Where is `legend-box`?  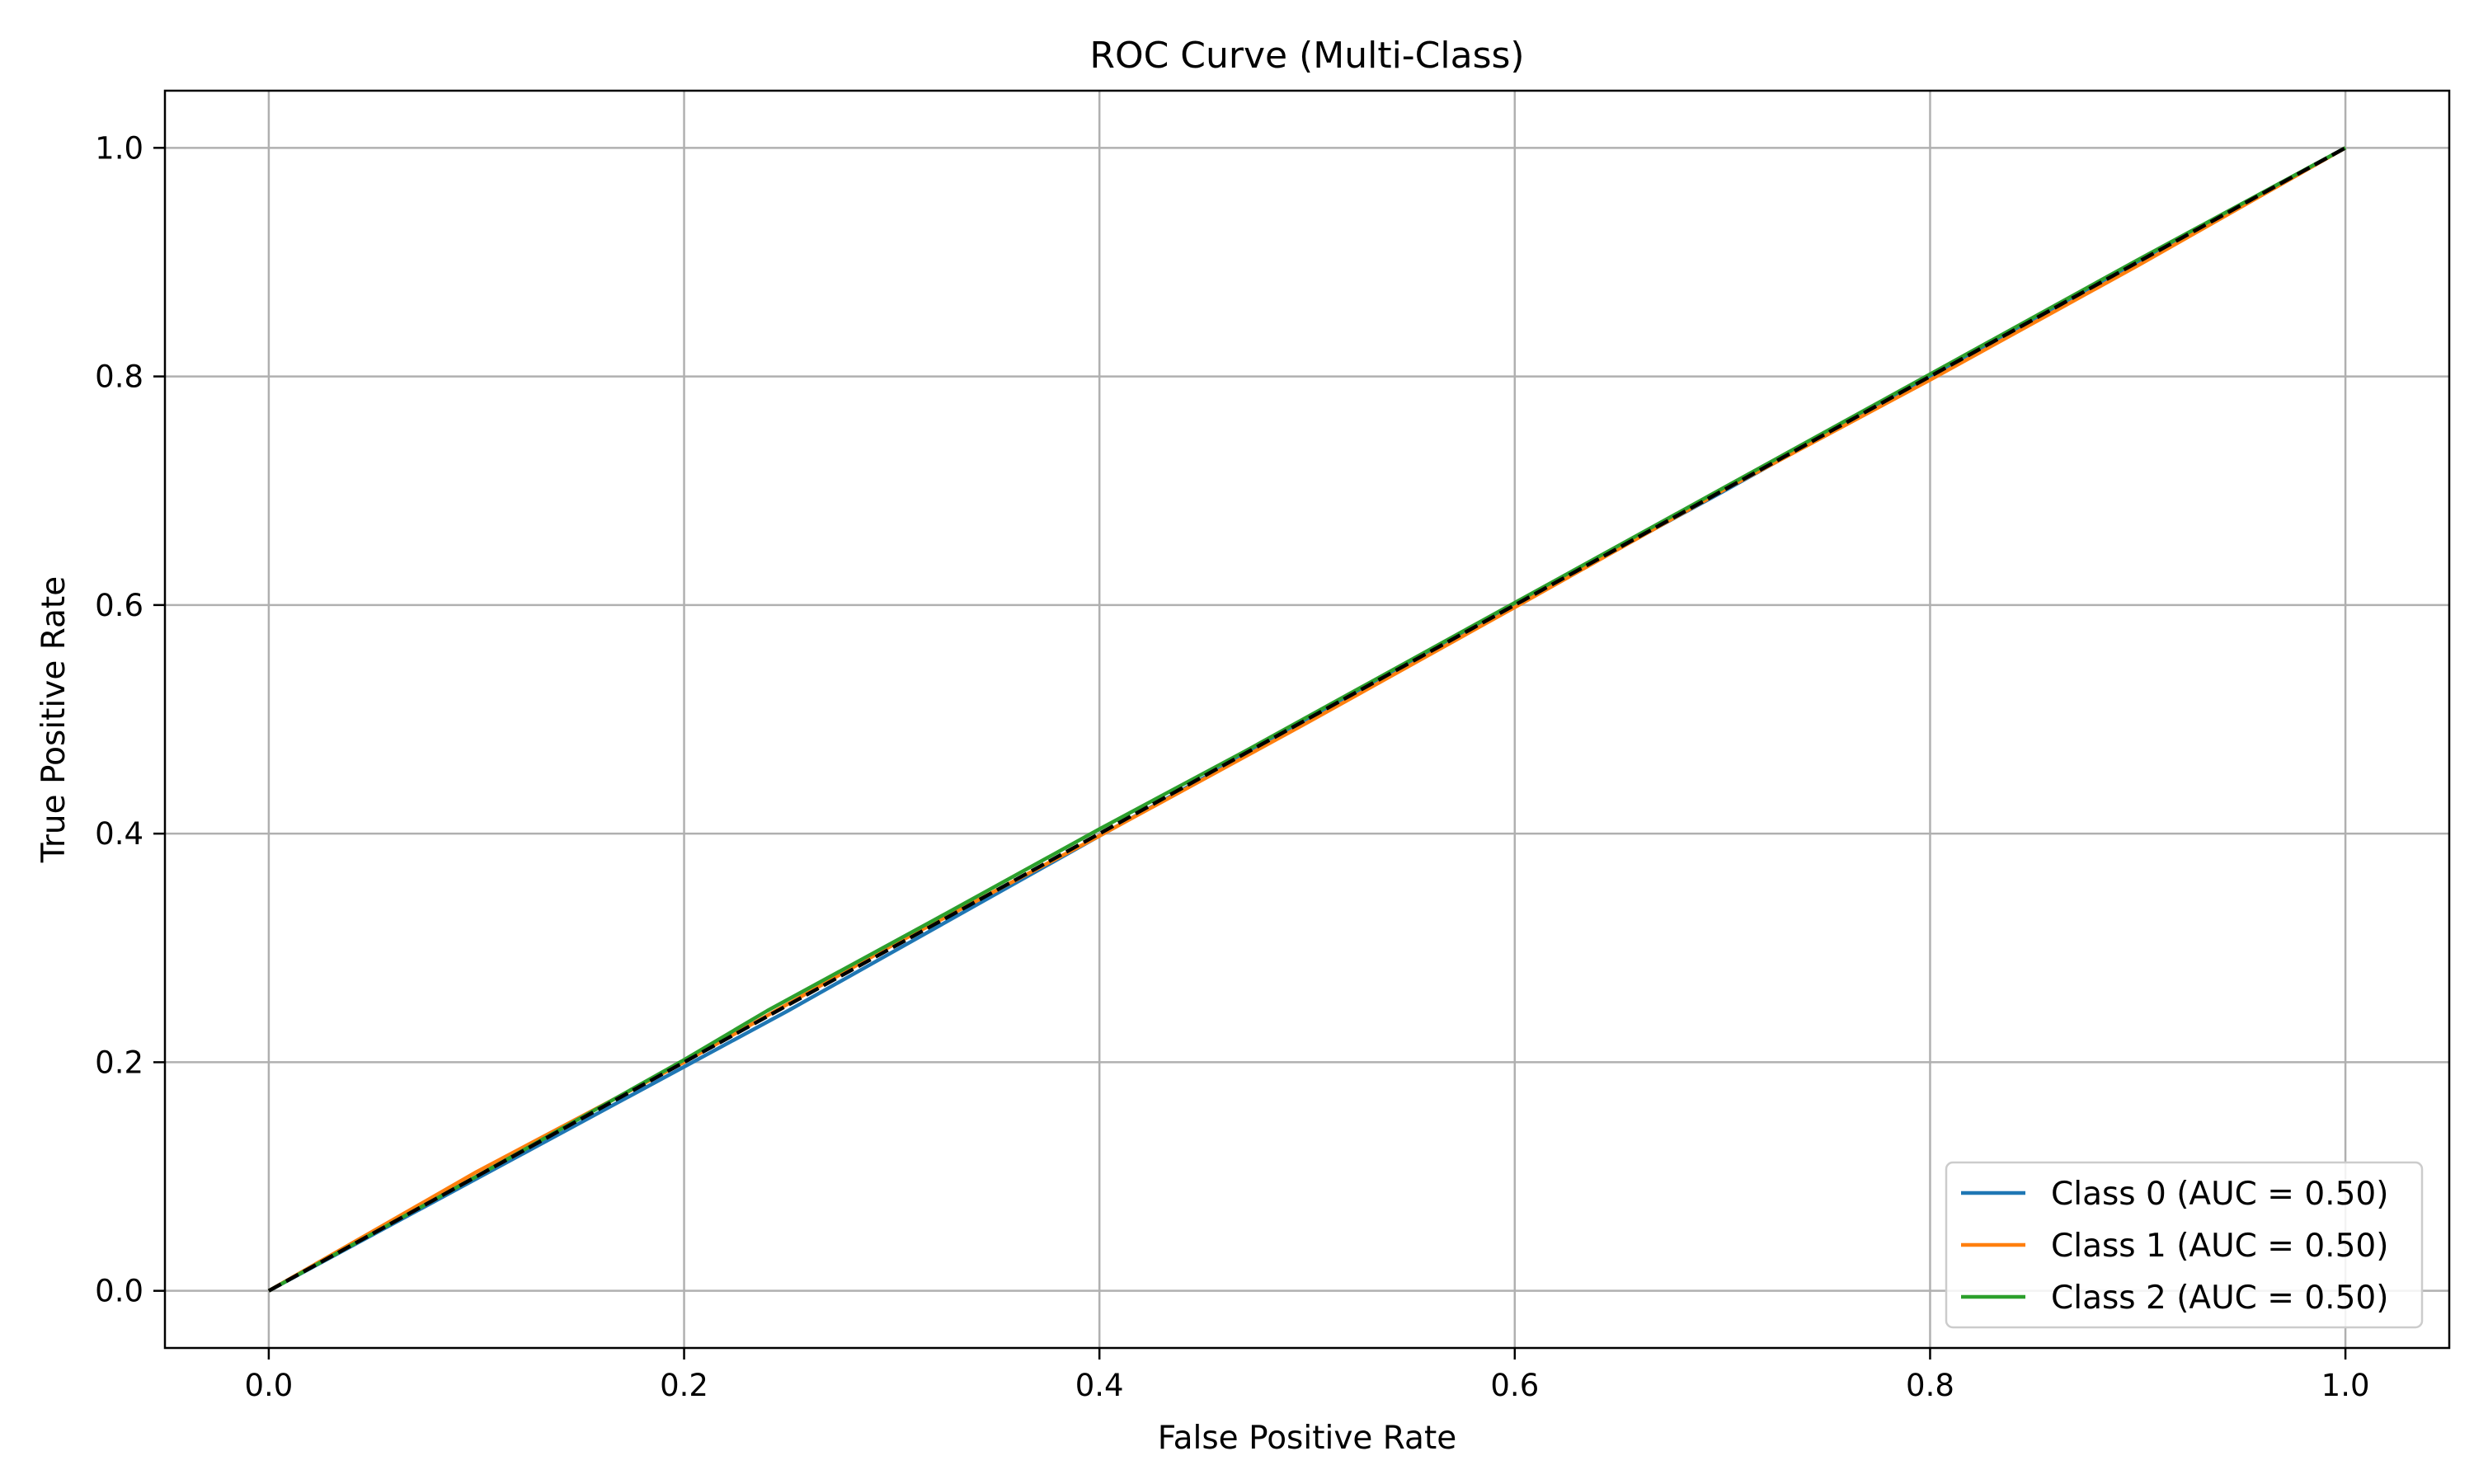 legend-box is located at coordinates (2184, 1245).